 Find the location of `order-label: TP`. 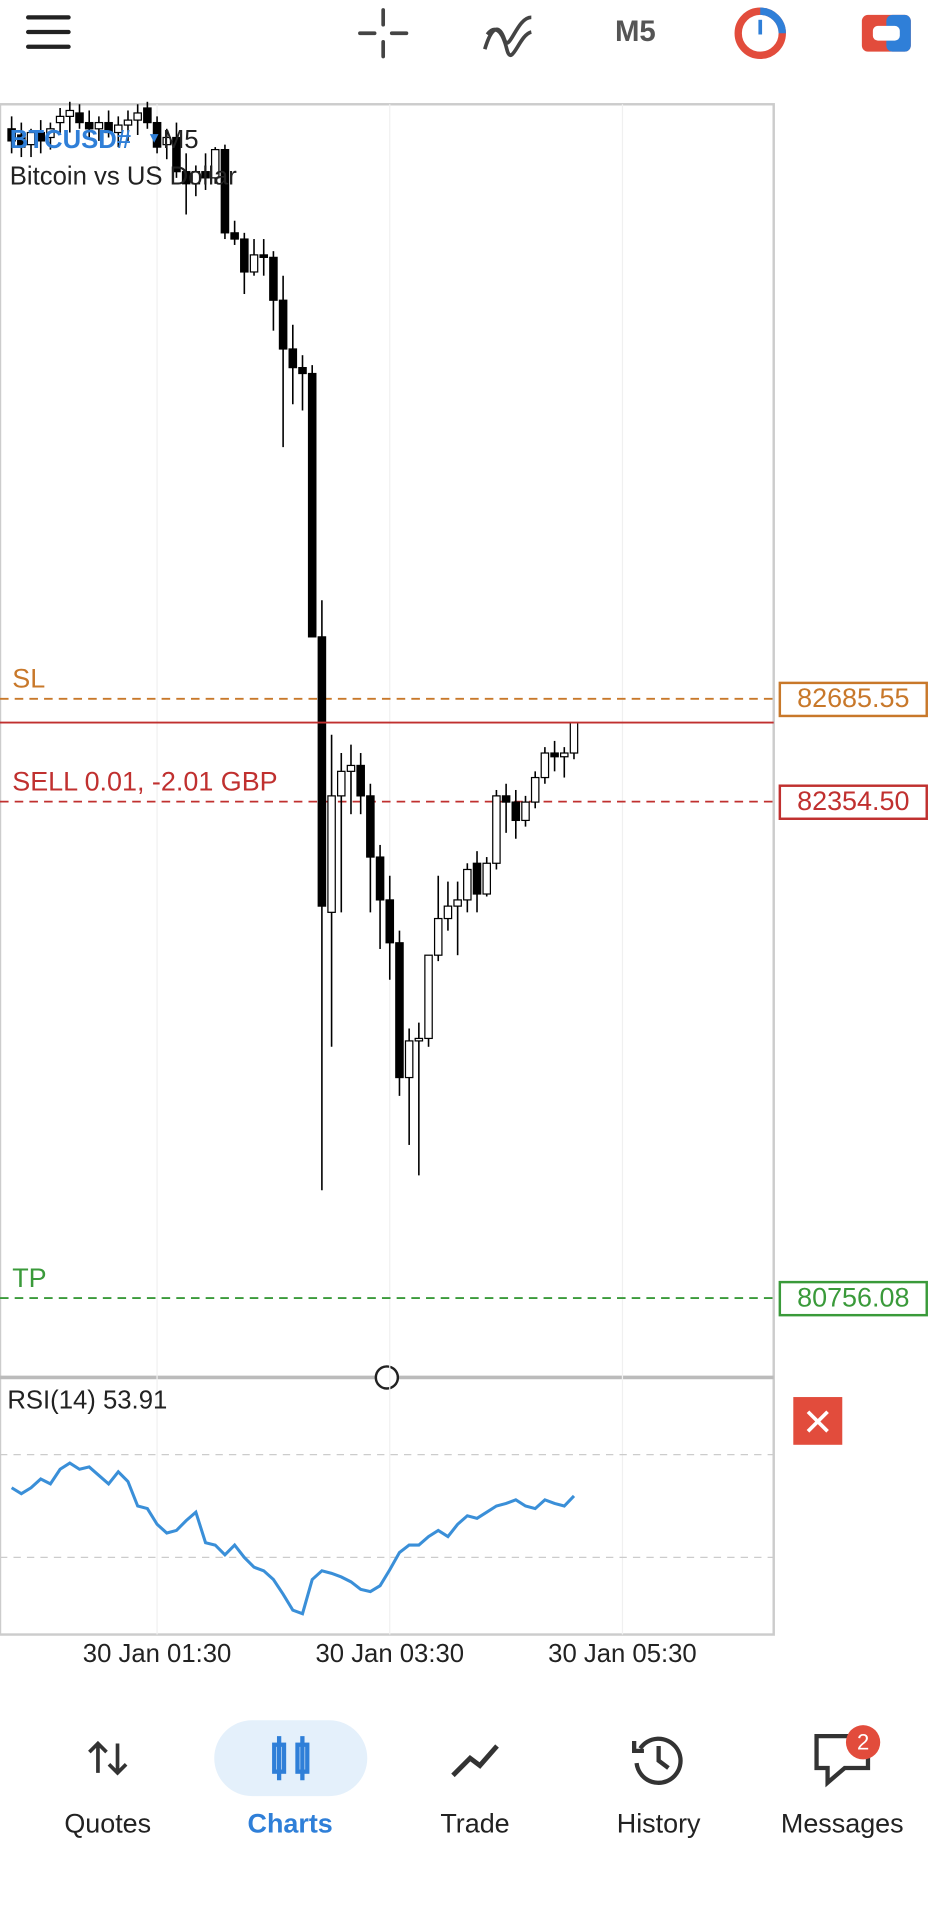

order-label: TP is located at coordinates (29, 1278).